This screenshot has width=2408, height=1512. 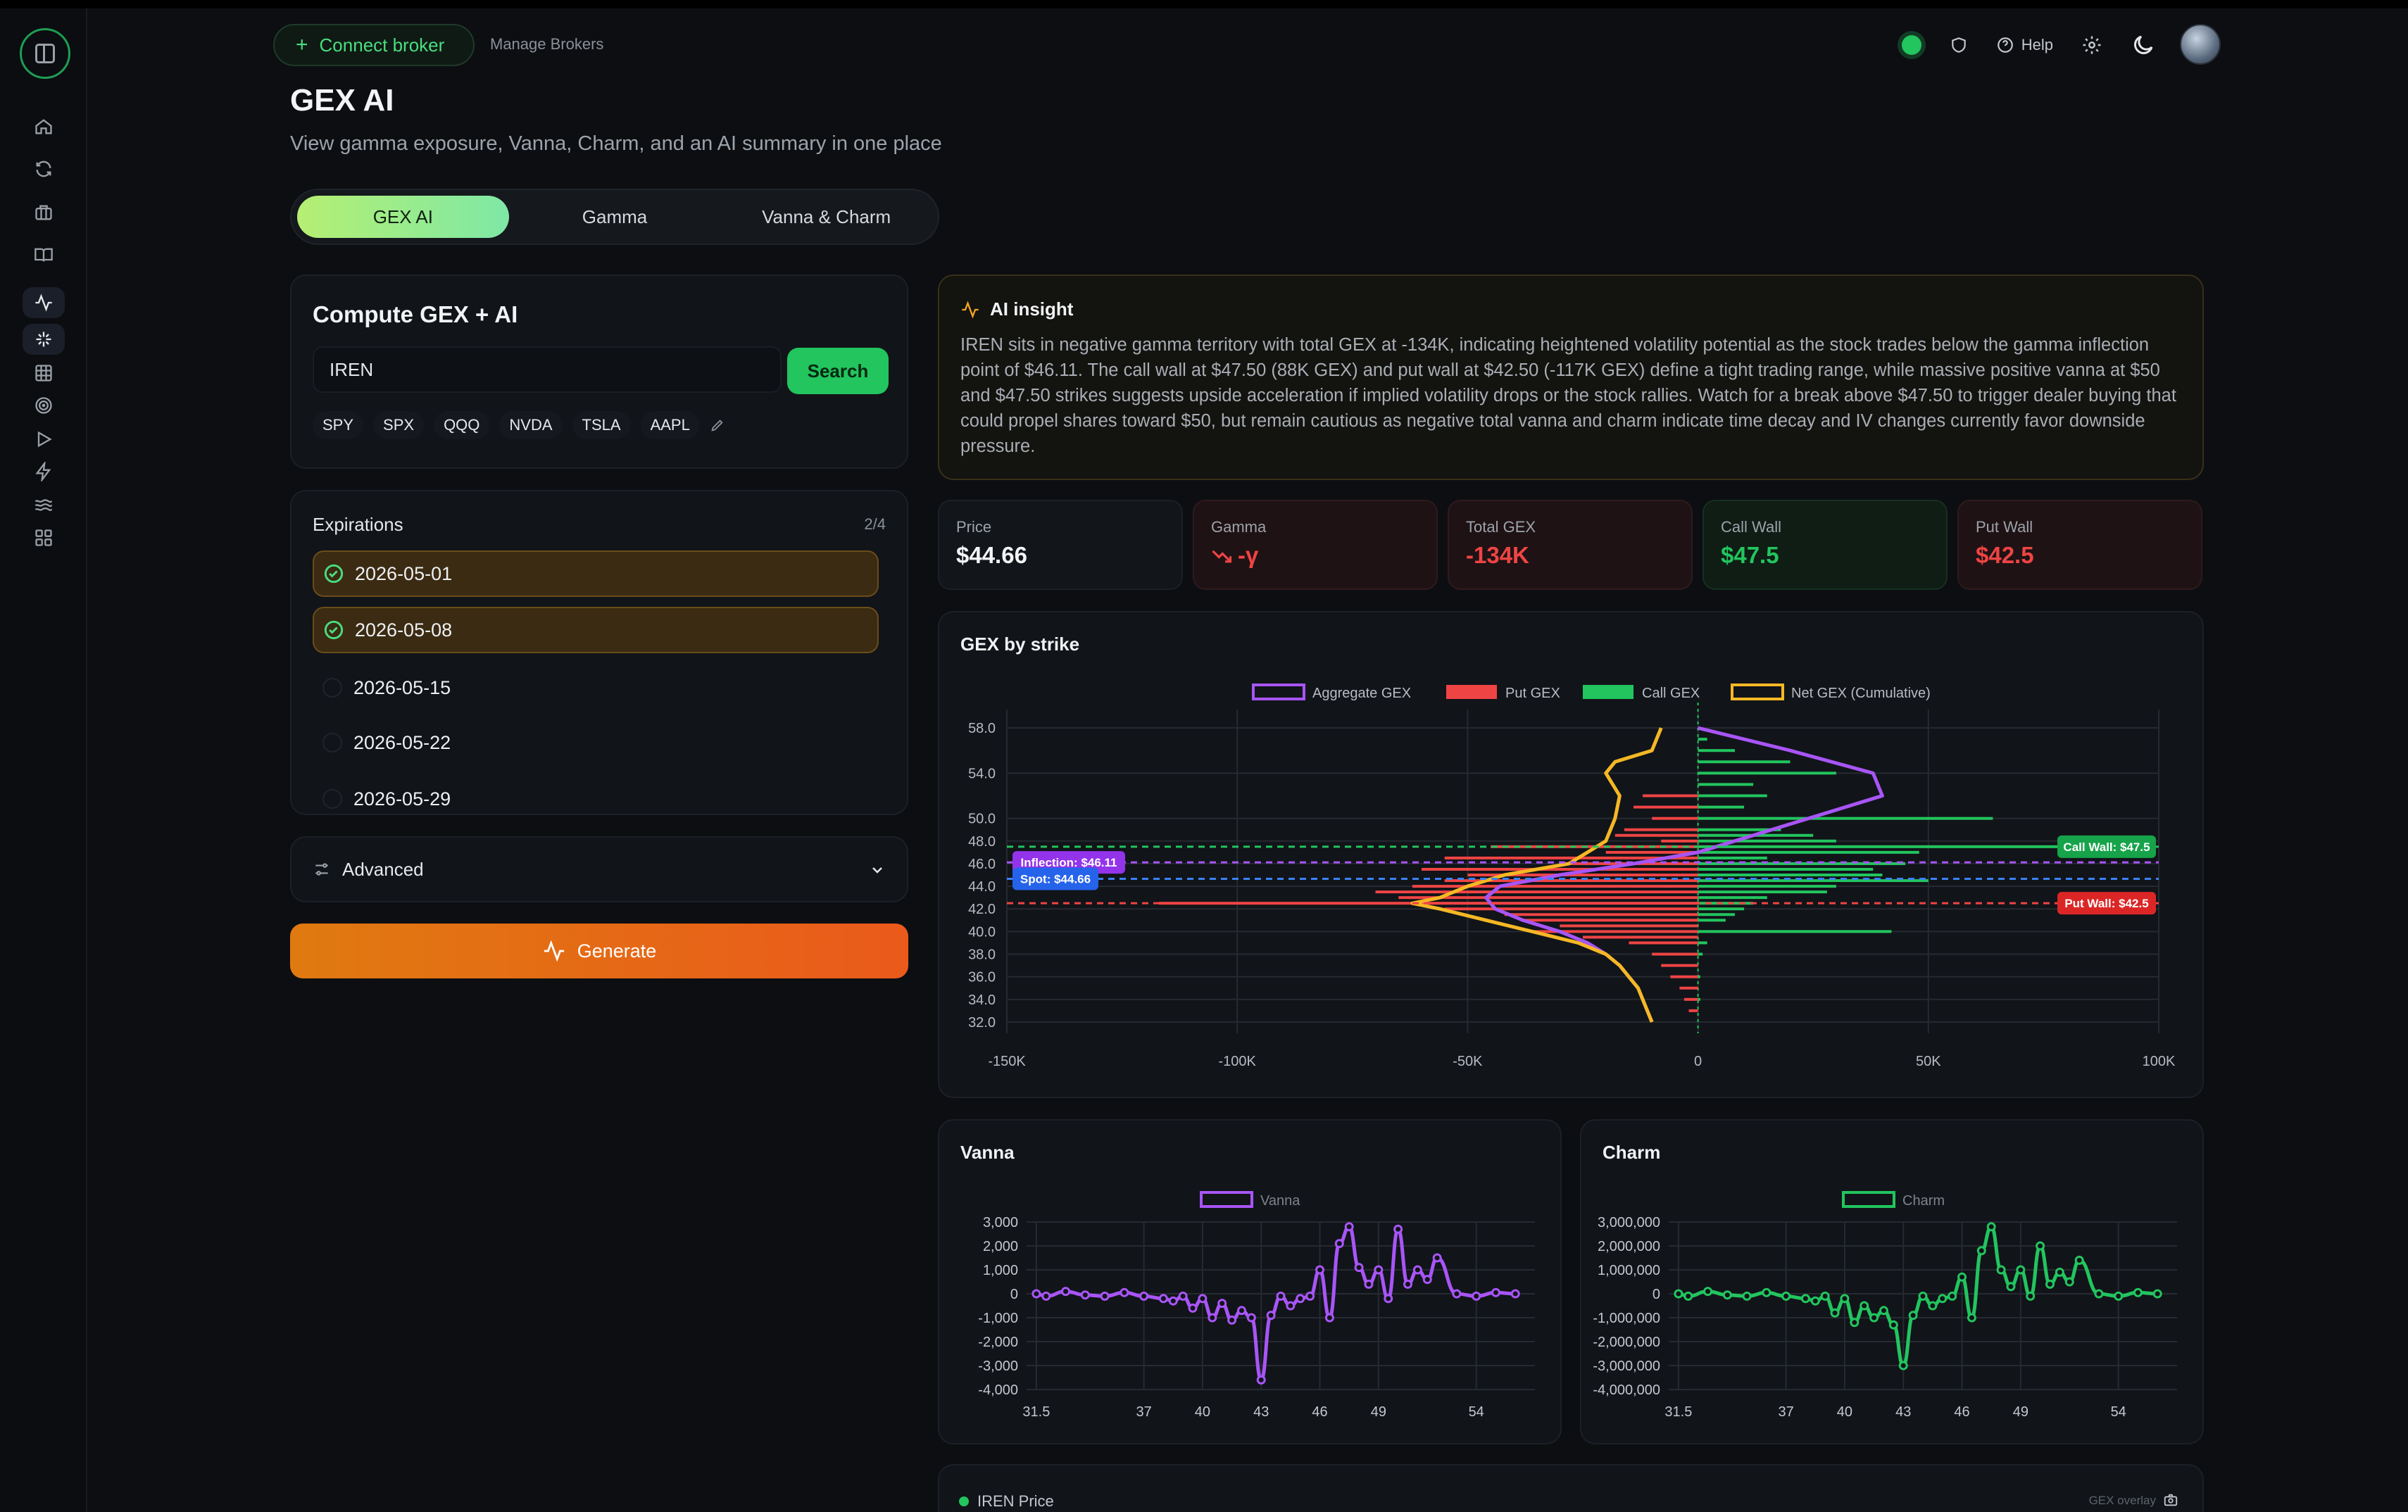 I want to click on sidebar-item-table, so click(x=44, y=374).